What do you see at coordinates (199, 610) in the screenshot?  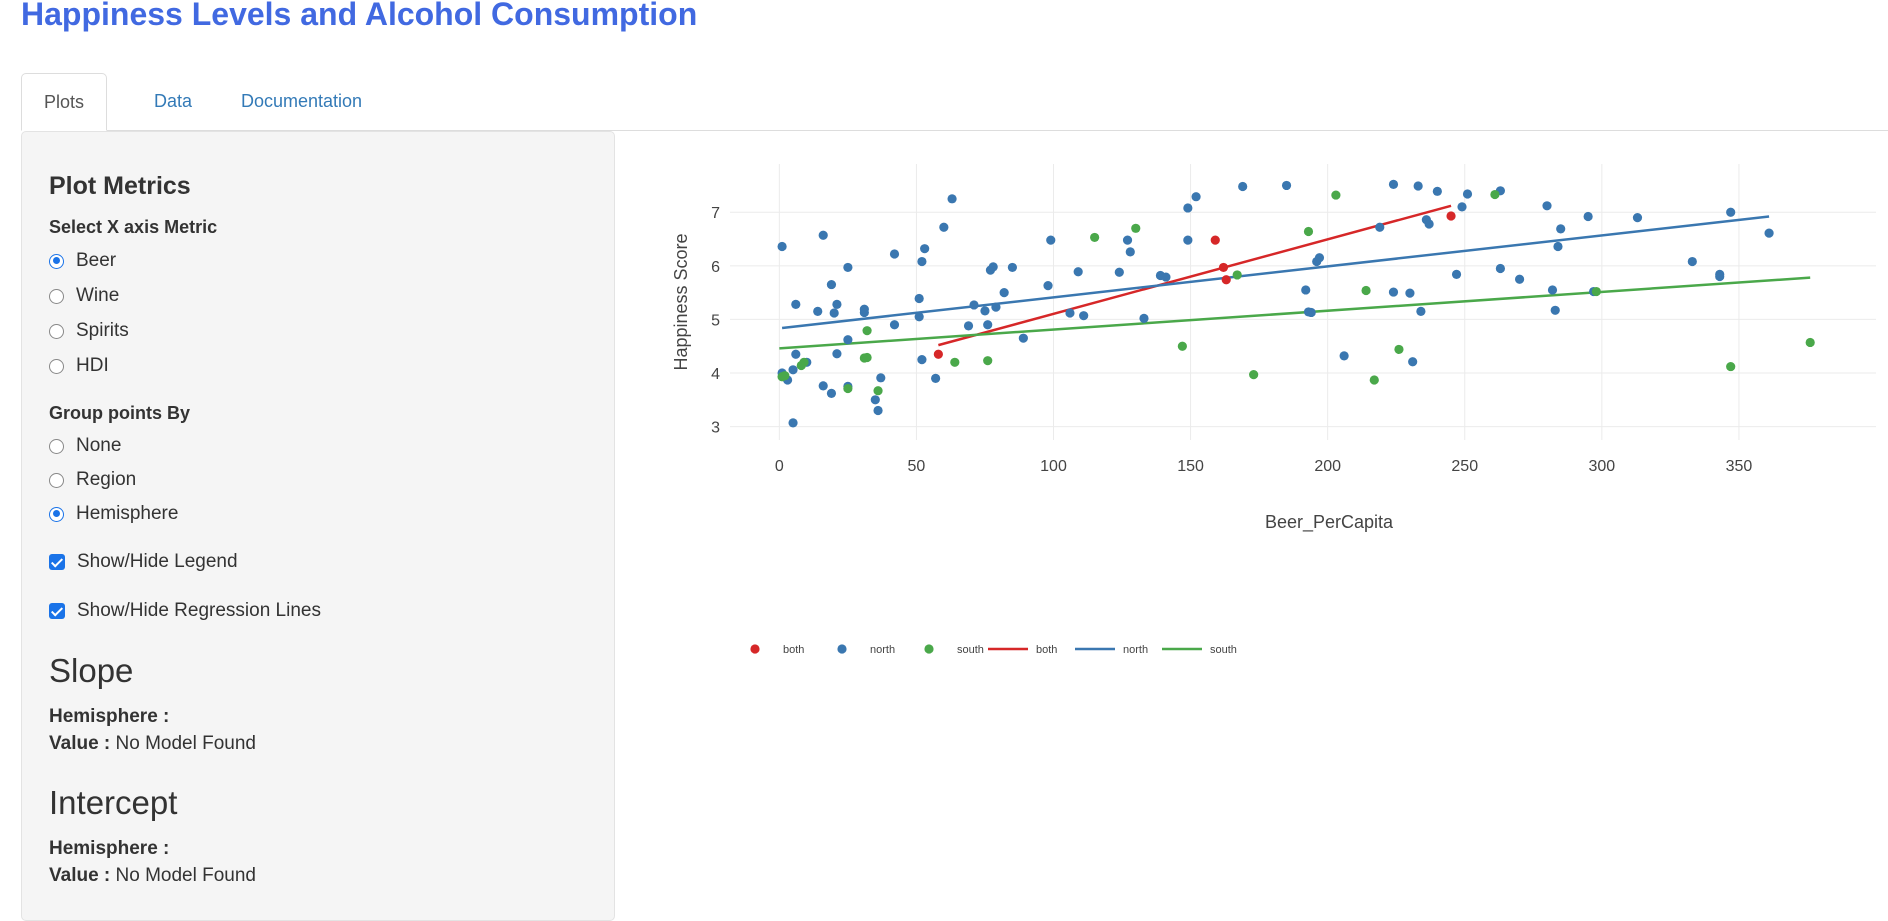 I see `regression-toggle-label: Show/Hide Regression Lines` at bounding box center [199, 610].